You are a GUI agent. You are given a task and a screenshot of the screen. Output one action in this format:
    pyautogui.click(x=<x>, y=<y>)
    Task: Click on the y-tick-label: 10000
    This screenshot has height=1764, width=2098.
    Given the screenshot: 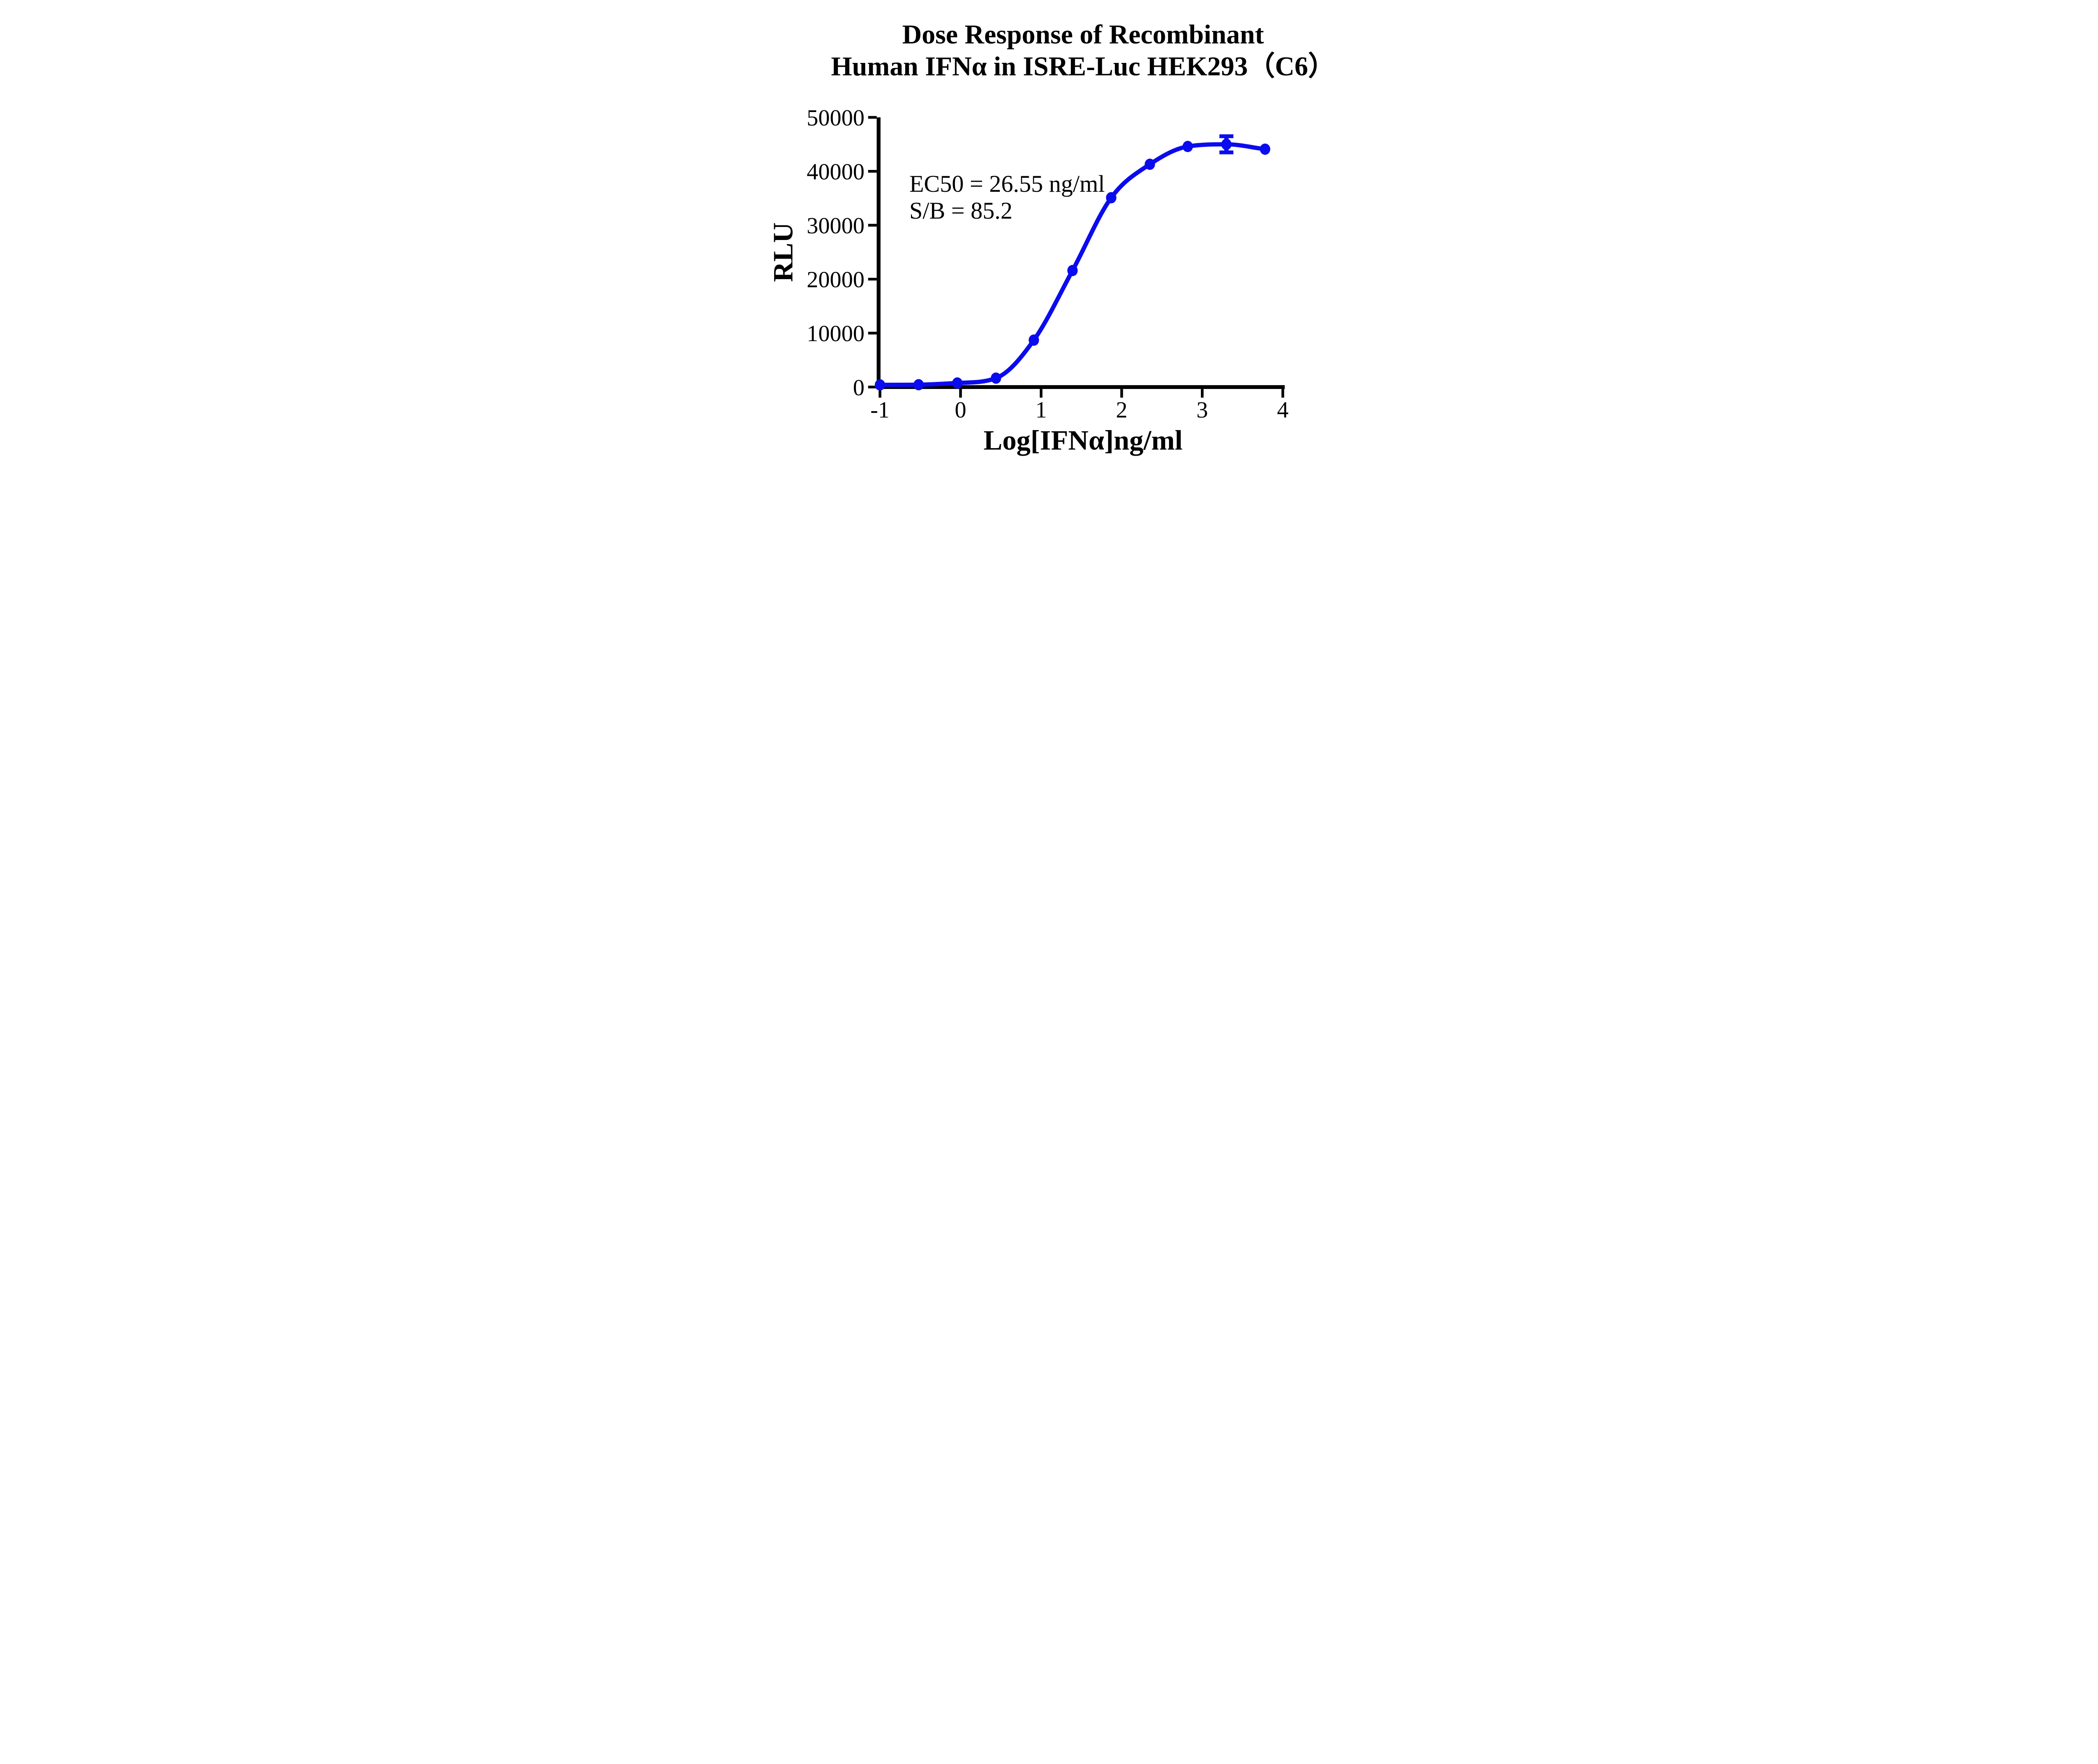 What is the action you would take?
    pyautogui.click(x=836, y=333)
    